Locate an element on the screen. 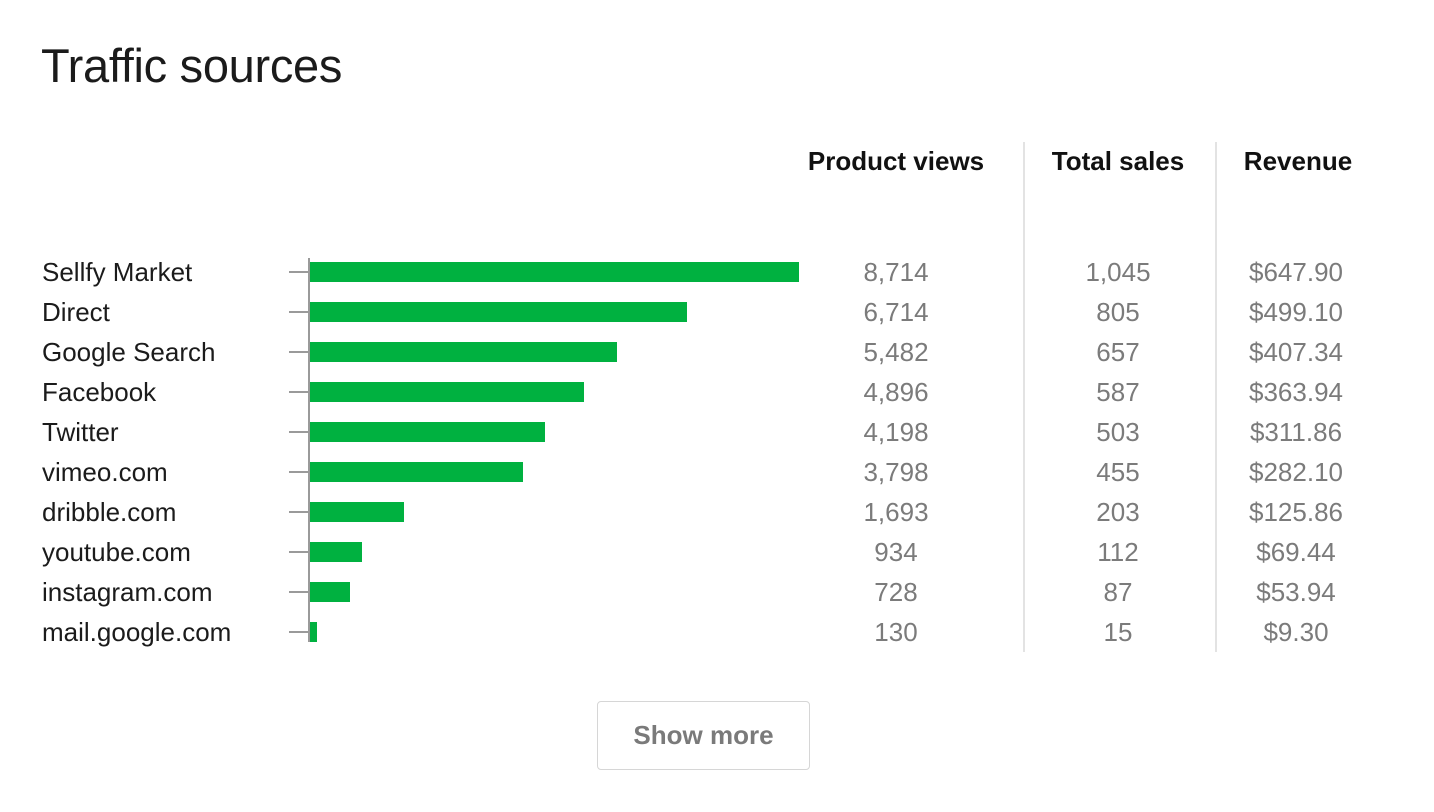 This screenshot has width=1434, height=812. table-row: mail.google.com 130 15 $9.30 is located at coordinates (717, 632).